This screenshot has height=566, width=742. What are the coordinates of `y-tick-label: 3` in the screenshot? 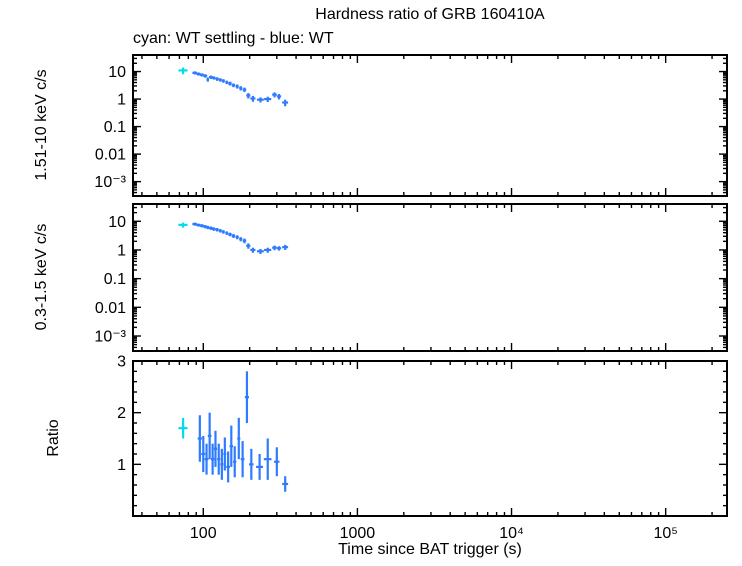 It's located at (121, 362).